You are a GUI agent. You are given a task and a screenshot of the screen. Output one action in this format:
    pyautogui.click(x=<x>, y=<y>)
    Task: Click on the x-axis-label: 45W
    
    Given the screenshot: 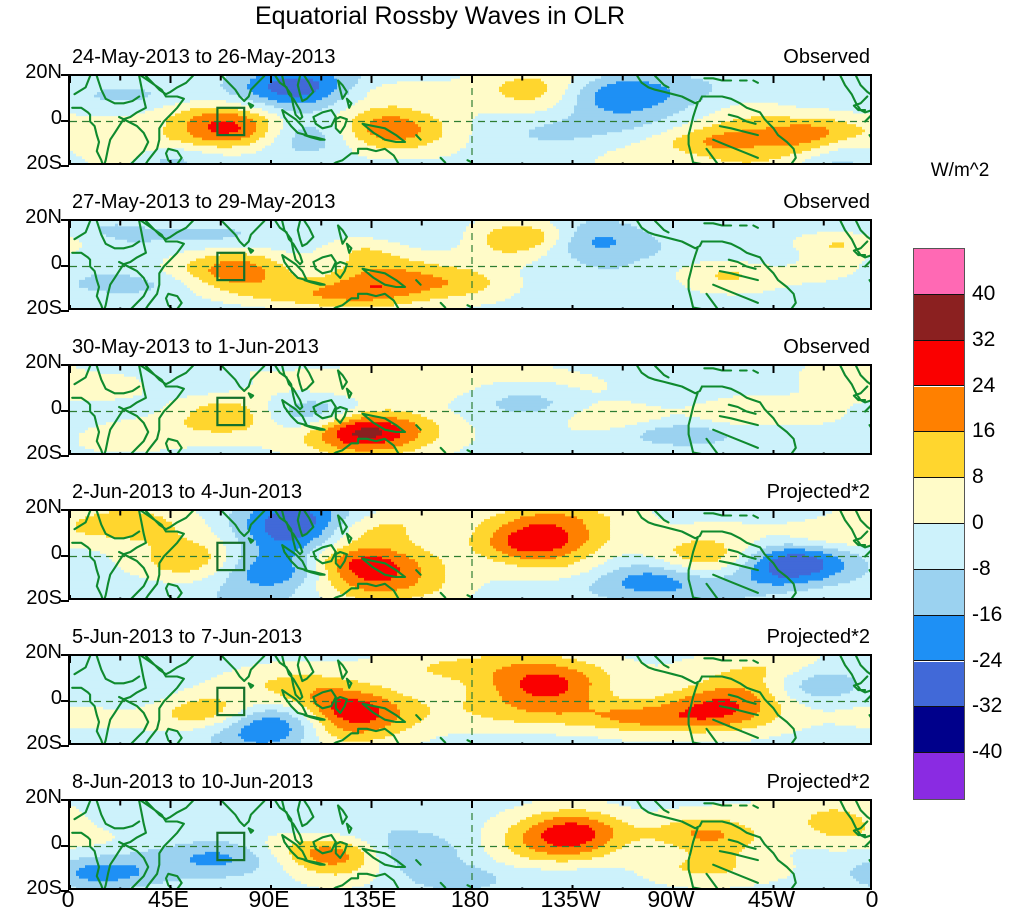 What is the action you would take?
    pyautogui.click(x=771, y=899)
    